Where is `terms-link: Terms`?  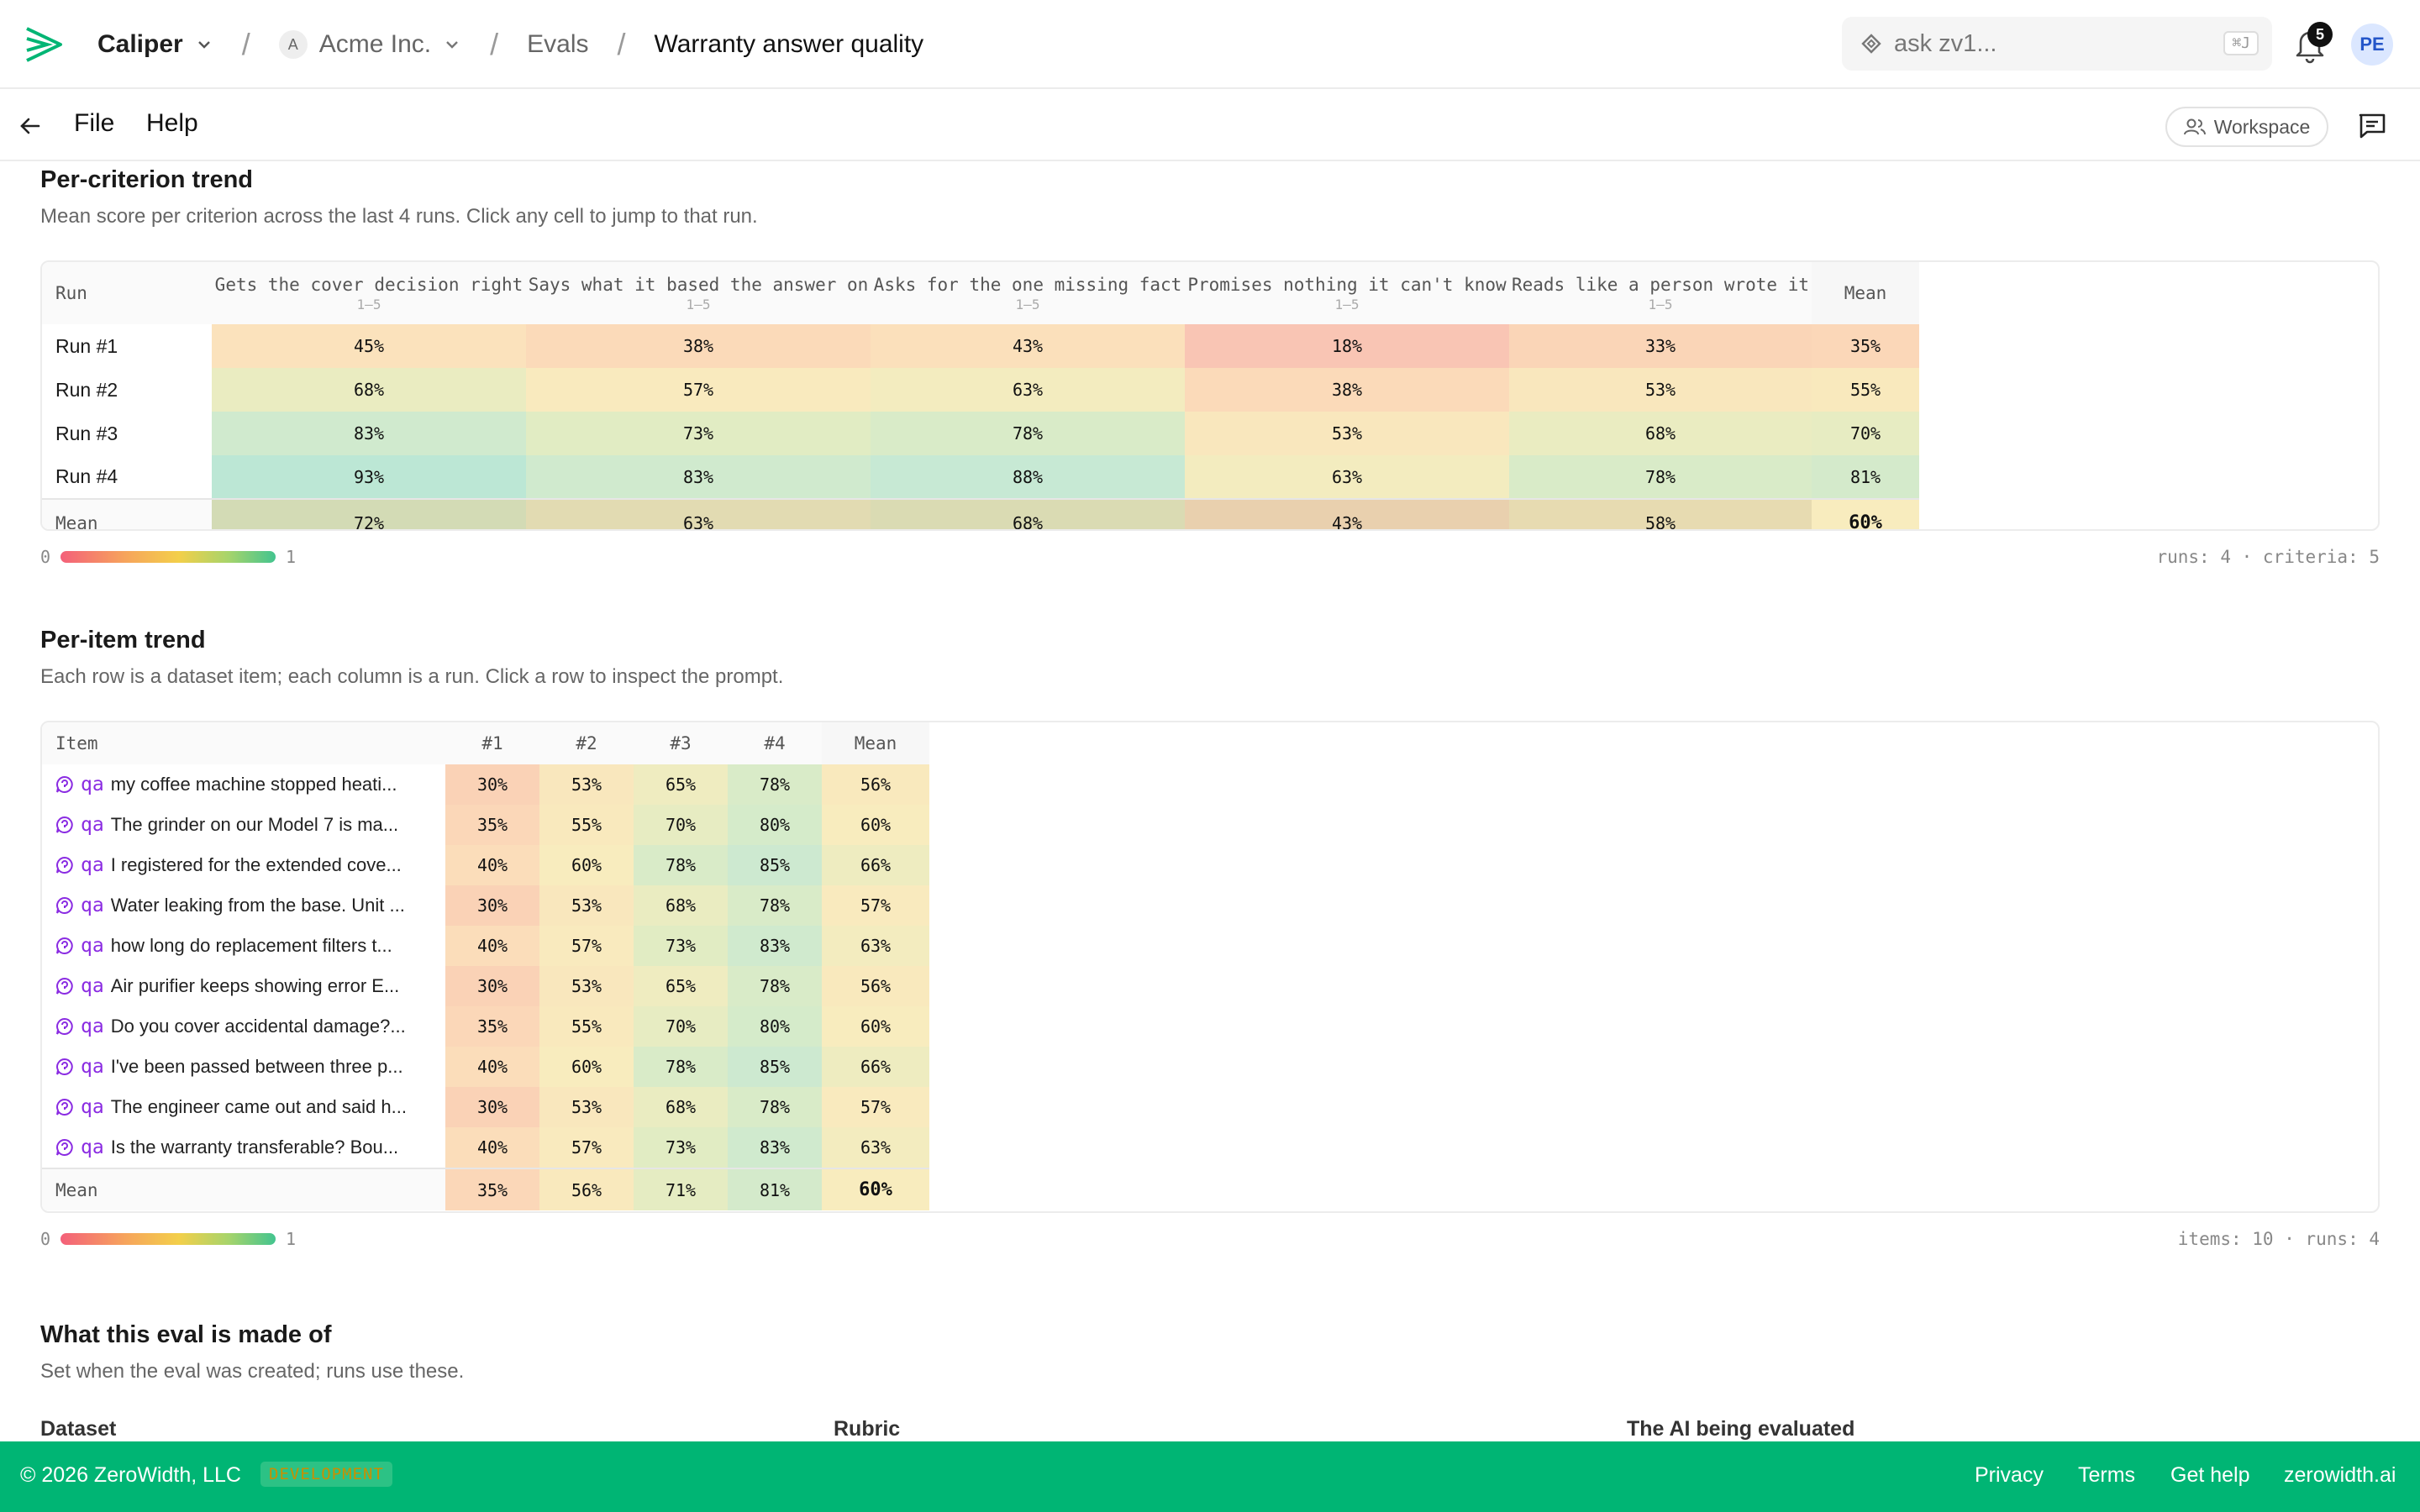
terms-link: Terms is located at coordinates (2107, 1475).